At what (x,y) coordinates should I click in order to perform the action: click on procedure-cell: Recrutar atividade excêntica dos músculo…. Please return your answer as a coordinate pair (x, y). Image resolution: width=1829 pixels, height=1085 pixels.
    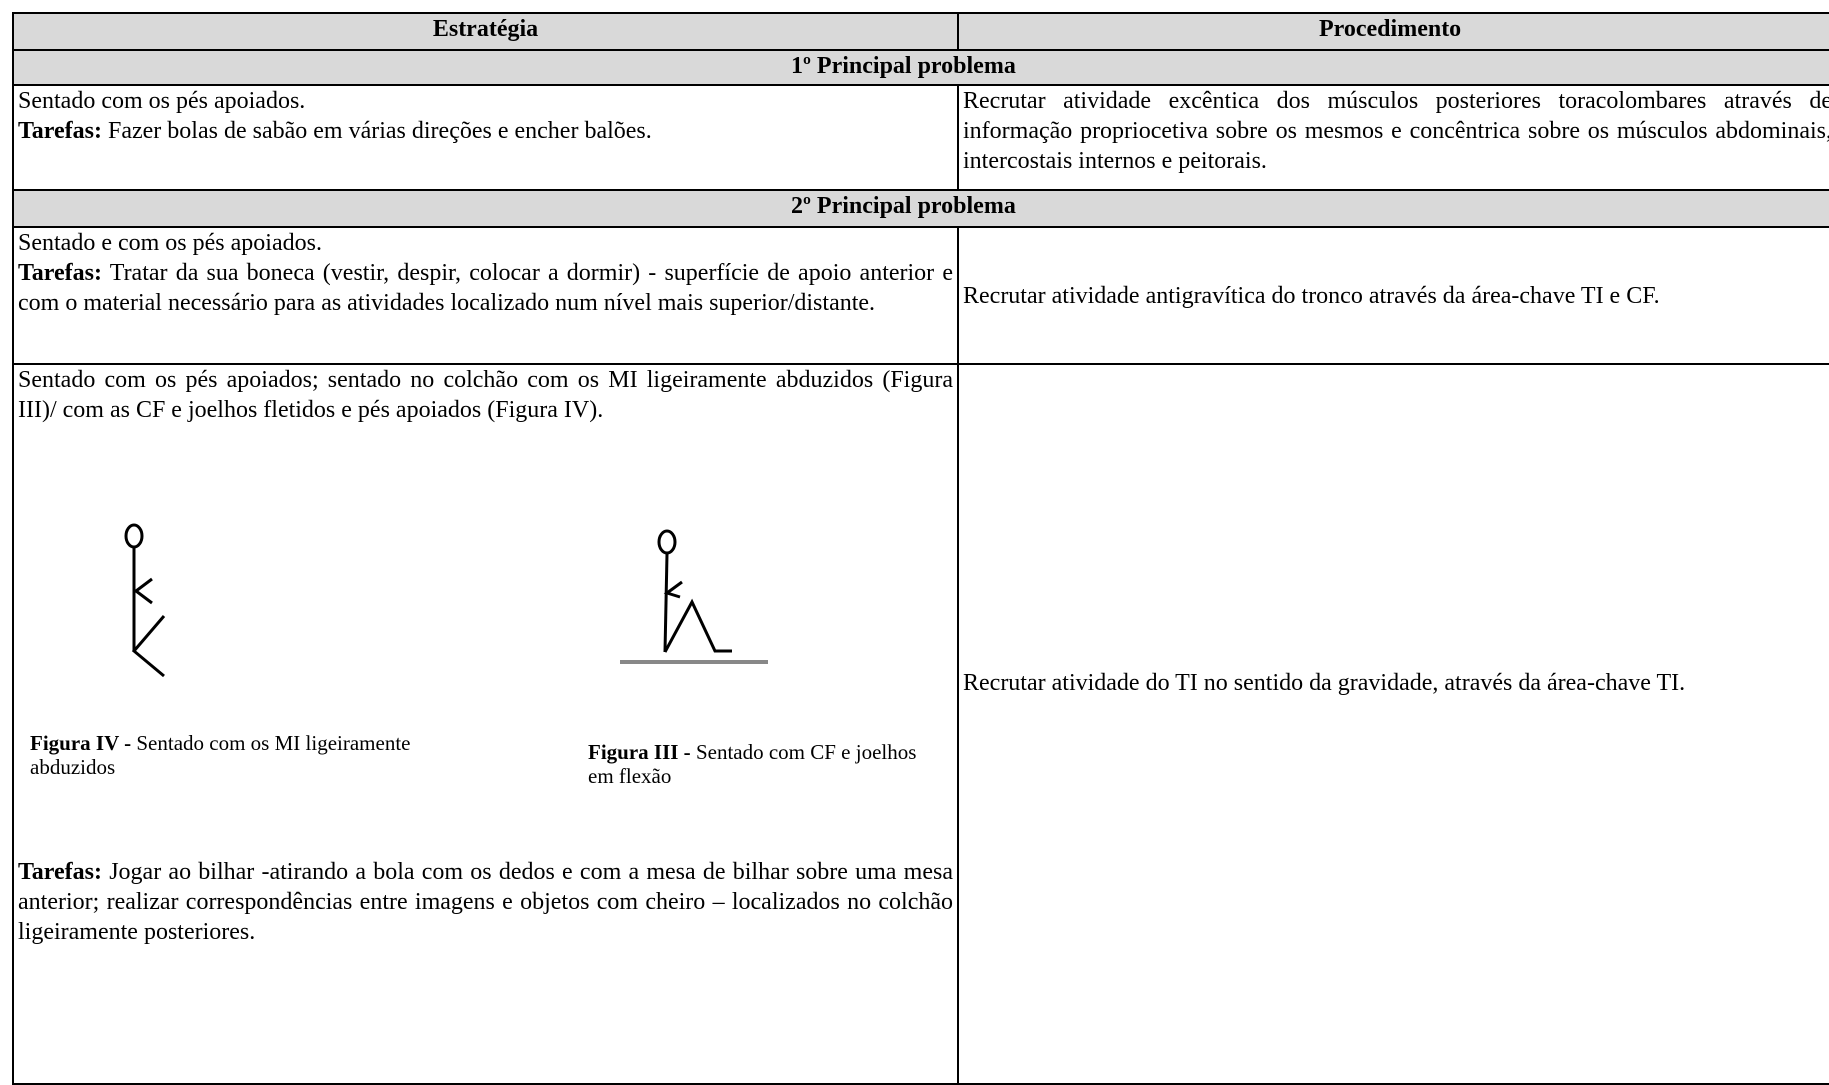
    Looking at the image, I should click on (1393, 137).